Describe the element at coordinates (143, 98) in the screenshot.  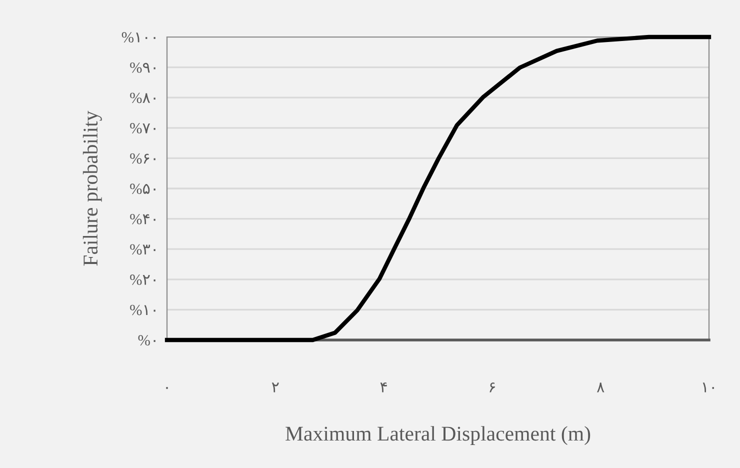
I see `y-tick-label: %۸۰` at that location.